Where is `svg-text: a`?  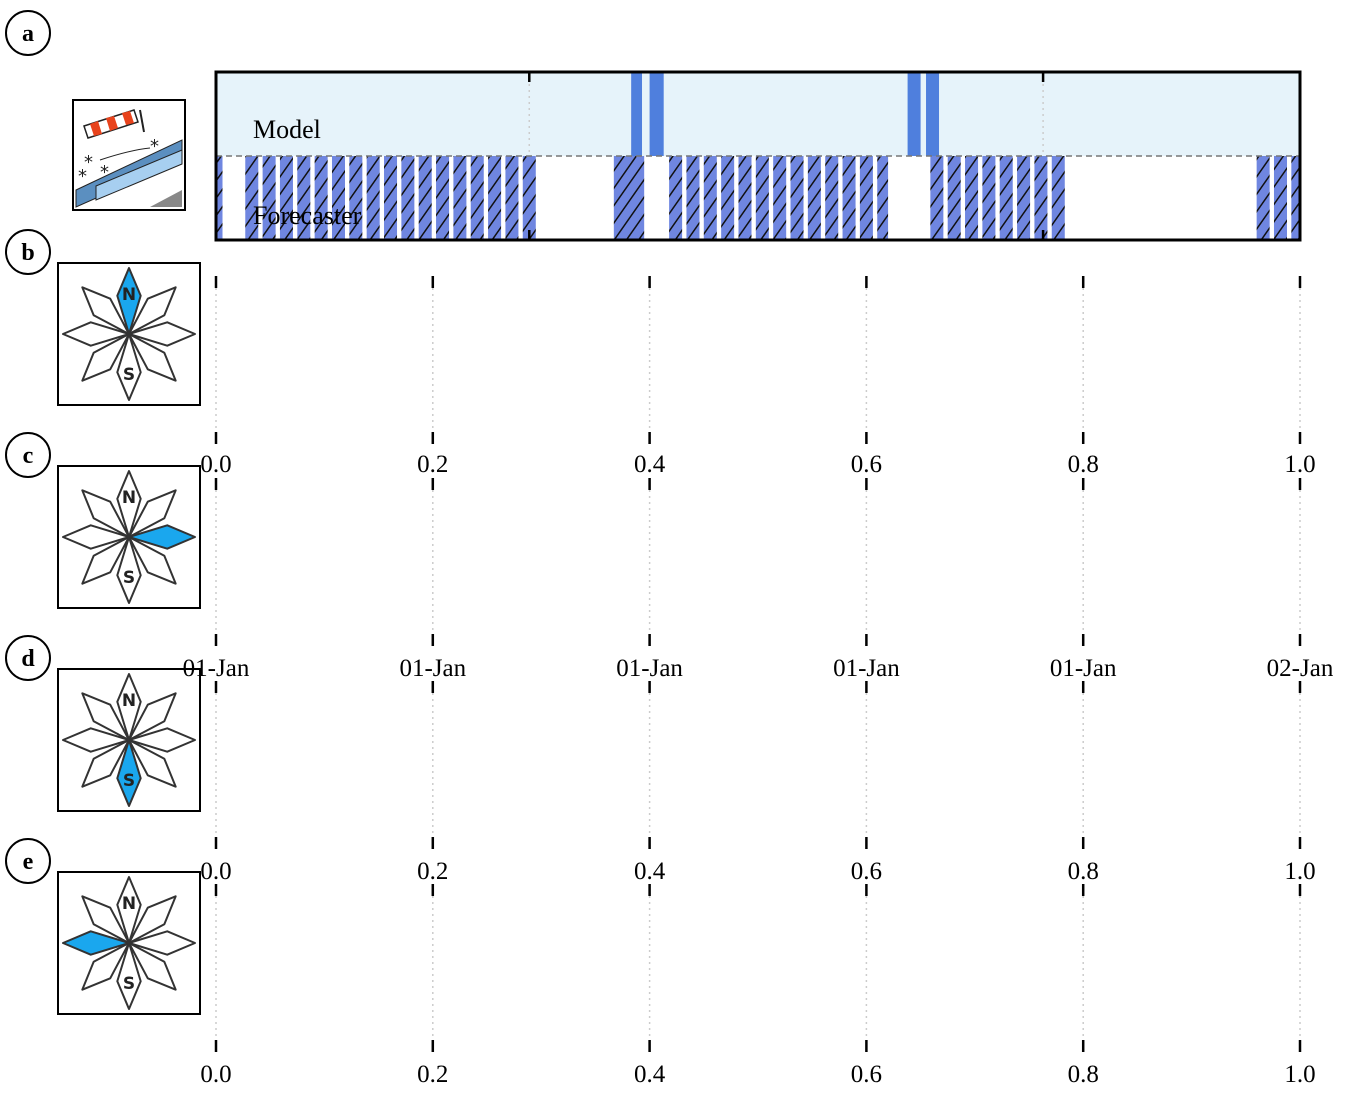
svg-text: a is located at coordinates (28, 34).